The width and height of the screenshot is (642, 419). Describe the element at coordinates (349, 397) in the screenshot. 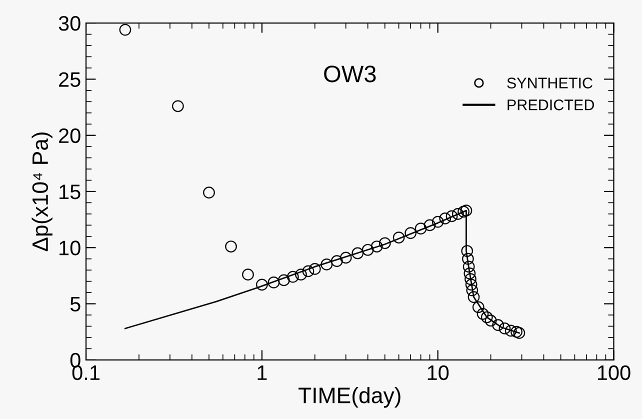

I see `x-axis-title: TIME(day)` at that location.